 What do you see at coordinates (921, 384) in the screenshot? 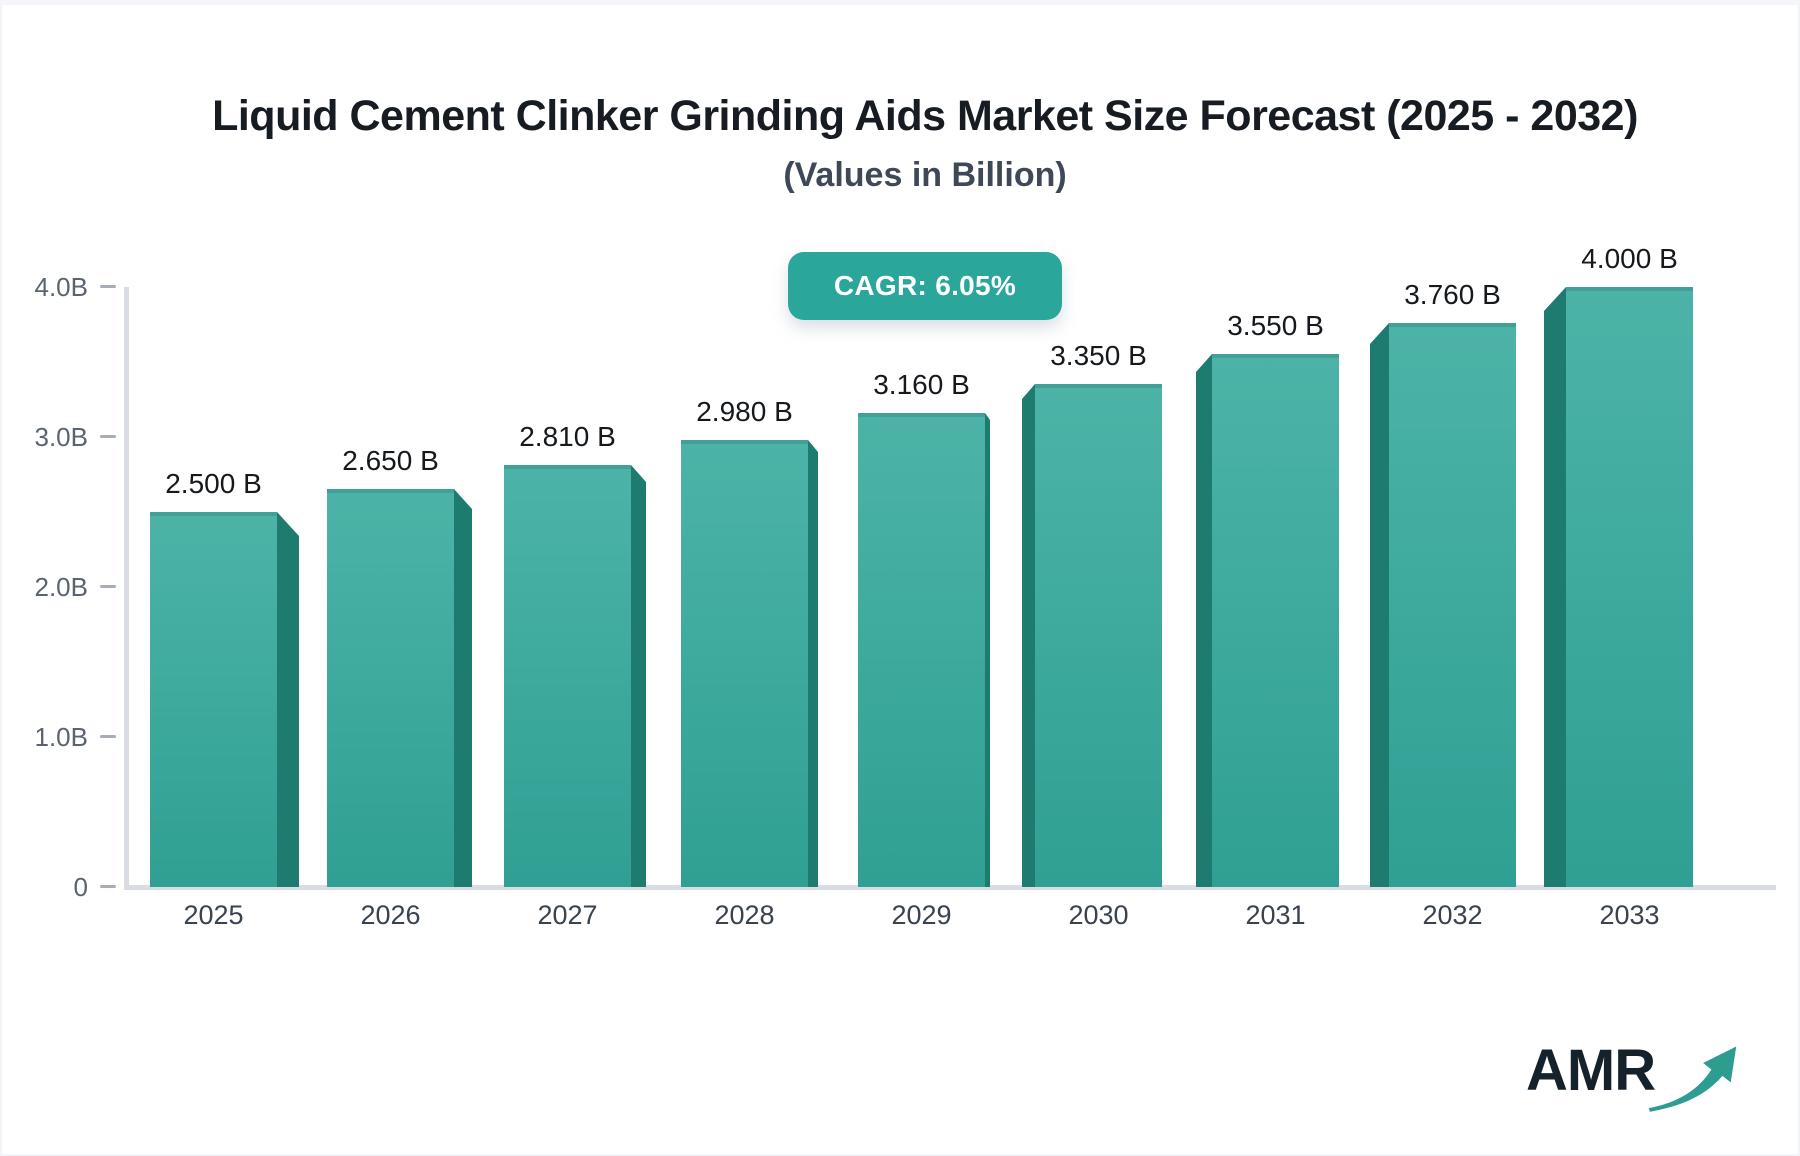
I see `bar-value-label: 3.160 B` at bounding box center [921, 384].